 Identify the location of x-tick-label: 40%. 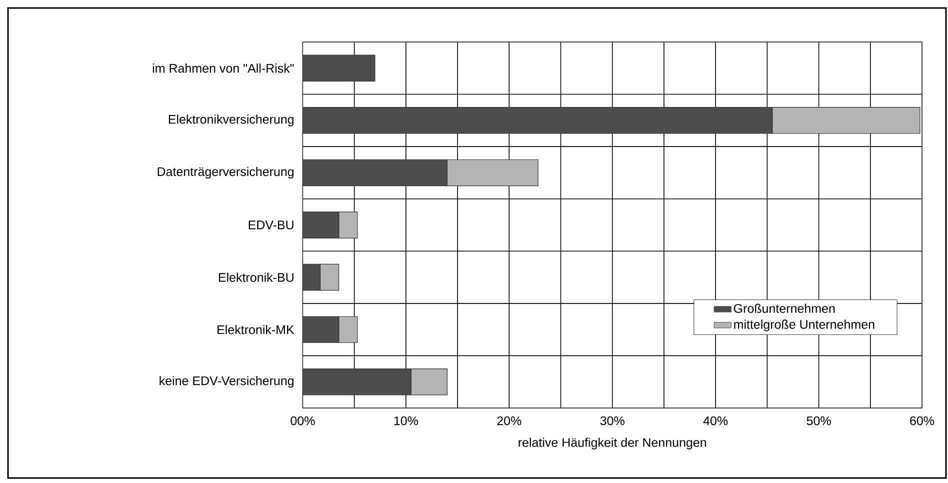
(715, 421).